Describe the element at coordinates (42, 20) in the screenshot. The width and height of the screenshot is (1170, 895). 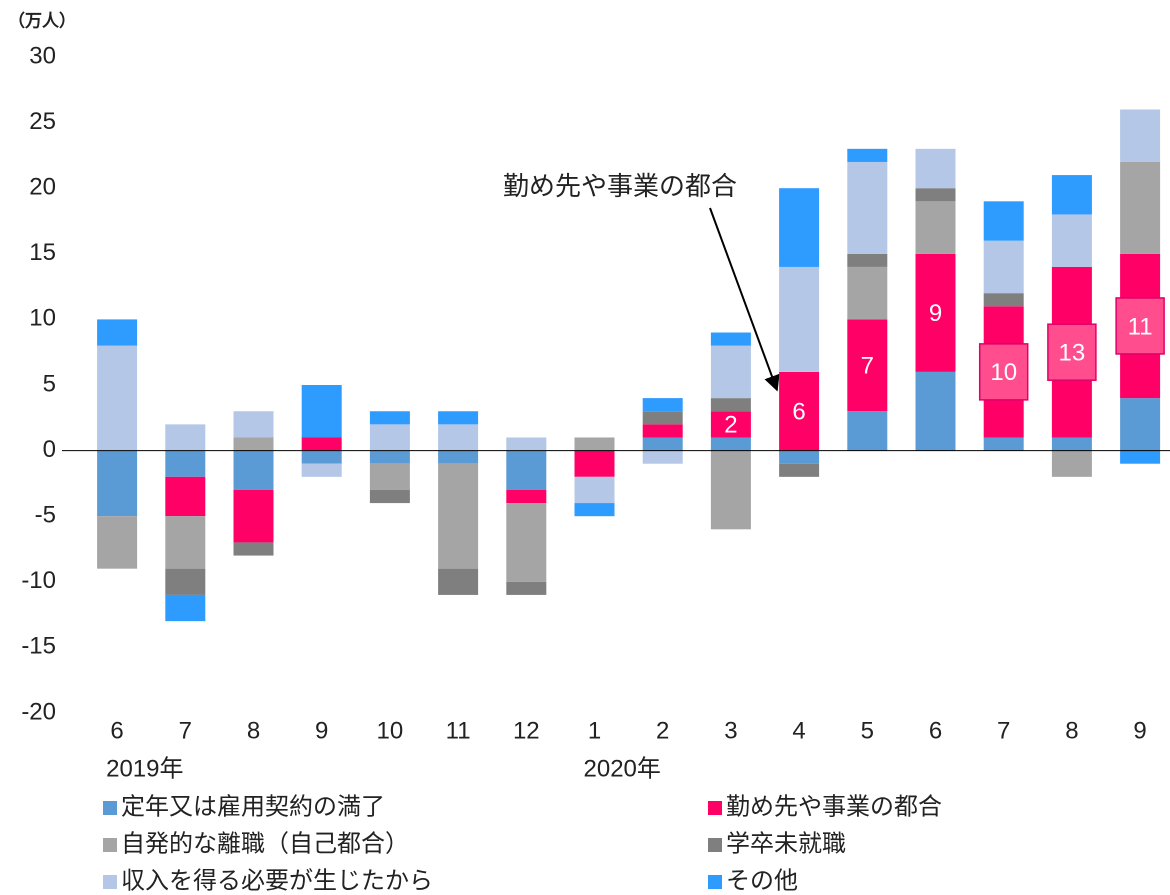
I see `y-axis-label: （万人）` at that location.